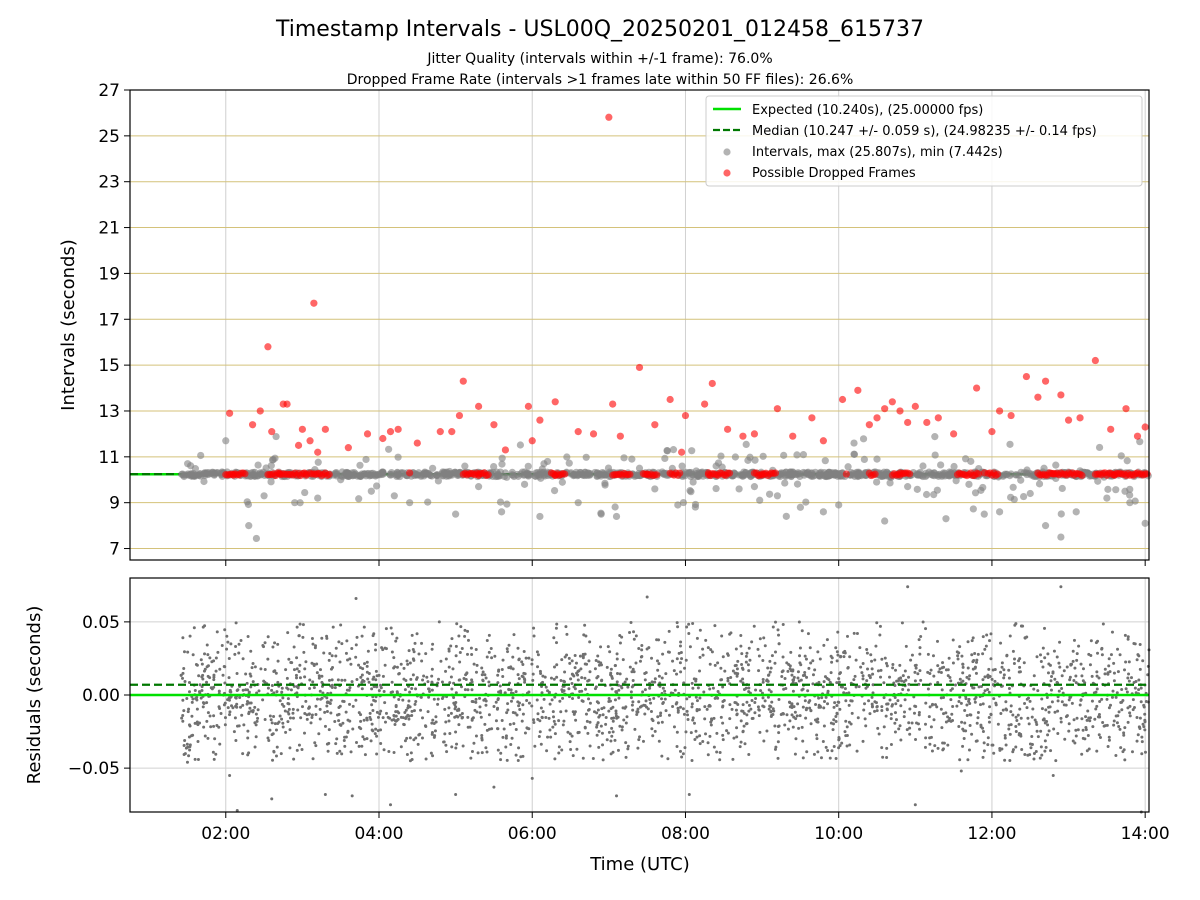 This screenshot has height=900, width=1200. Describe the element at coordinates (532, 834) in the screenshot. I see `x-tick-label: 06:00` at that location.